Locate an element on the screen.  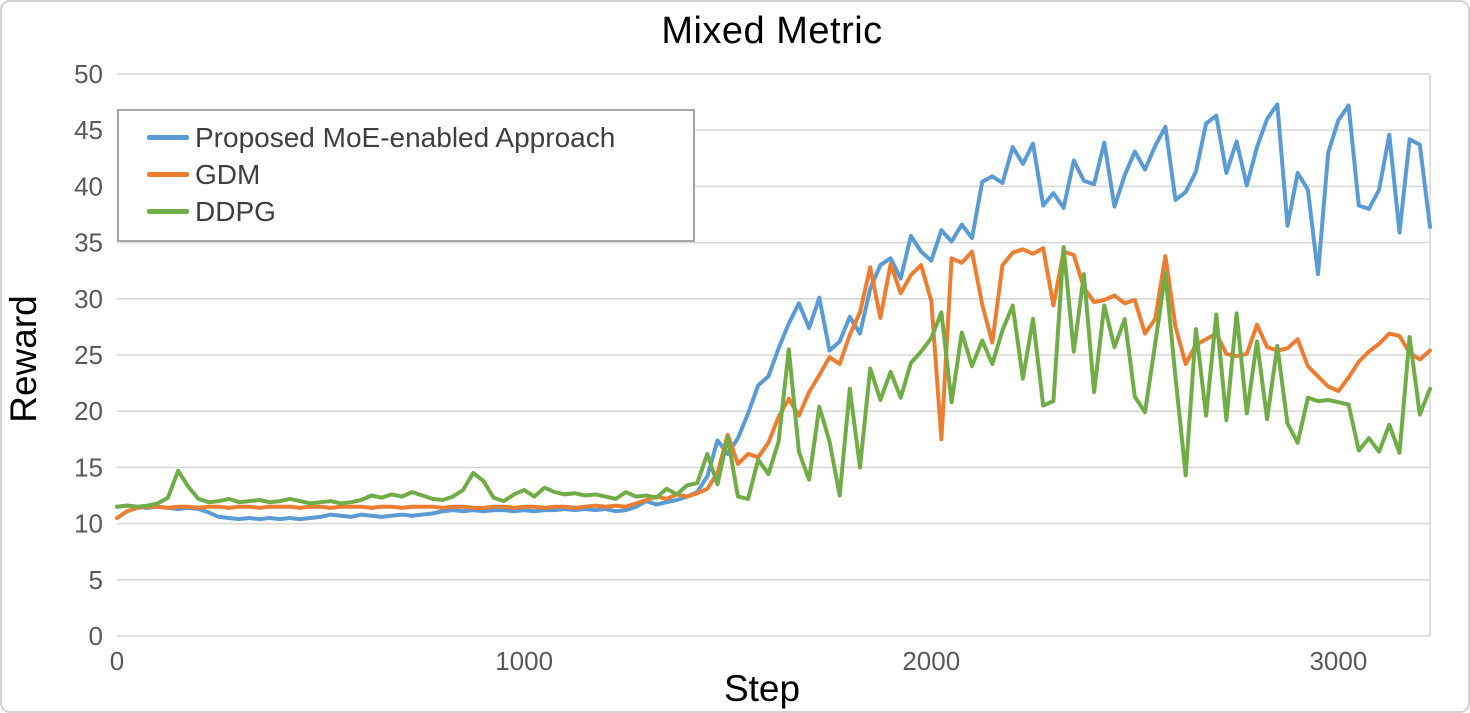
legend-swatch-ddpg is located at coordinates (168, 211).